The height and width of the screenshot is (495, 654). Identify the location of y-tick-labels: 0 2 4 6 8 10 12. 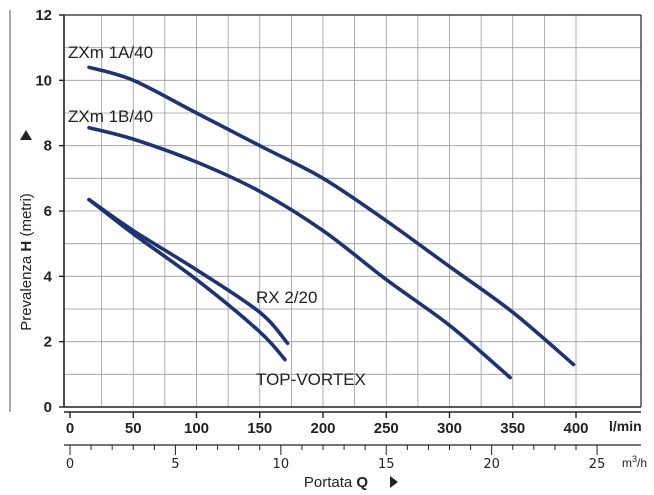
(43, 211).